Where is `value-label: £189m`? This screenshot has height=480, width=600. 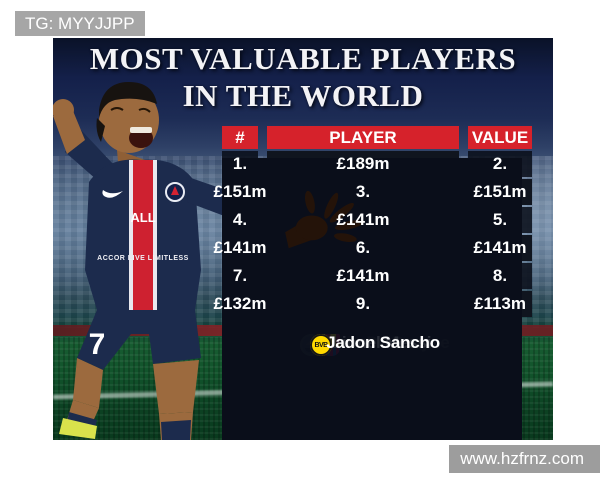 value-label: £189m is located at coordinates (363, 163).